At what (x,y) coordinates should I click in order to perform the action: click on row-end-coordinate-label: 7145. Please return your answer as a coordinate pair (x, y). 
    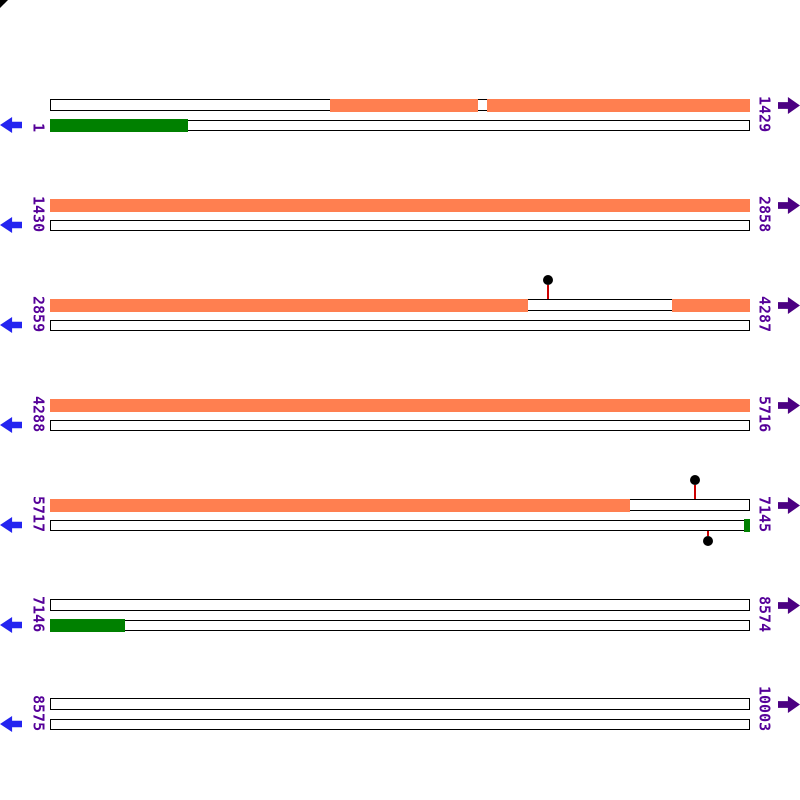
    Looking at the image, I should click on (764, 513).